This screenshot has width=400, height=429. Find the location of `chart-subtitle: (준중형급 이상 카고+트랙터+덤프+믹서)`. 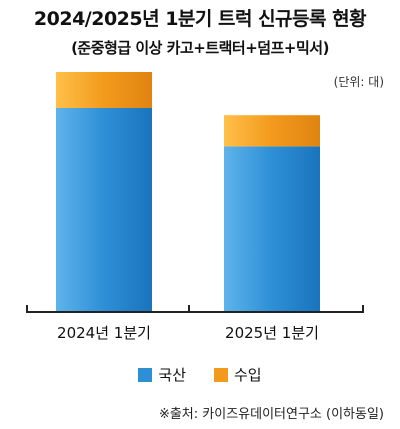

chart-subtitle: (준중형급 이상 카고+트랙터+덤프+믹서) is located at coordinates (200, 48).